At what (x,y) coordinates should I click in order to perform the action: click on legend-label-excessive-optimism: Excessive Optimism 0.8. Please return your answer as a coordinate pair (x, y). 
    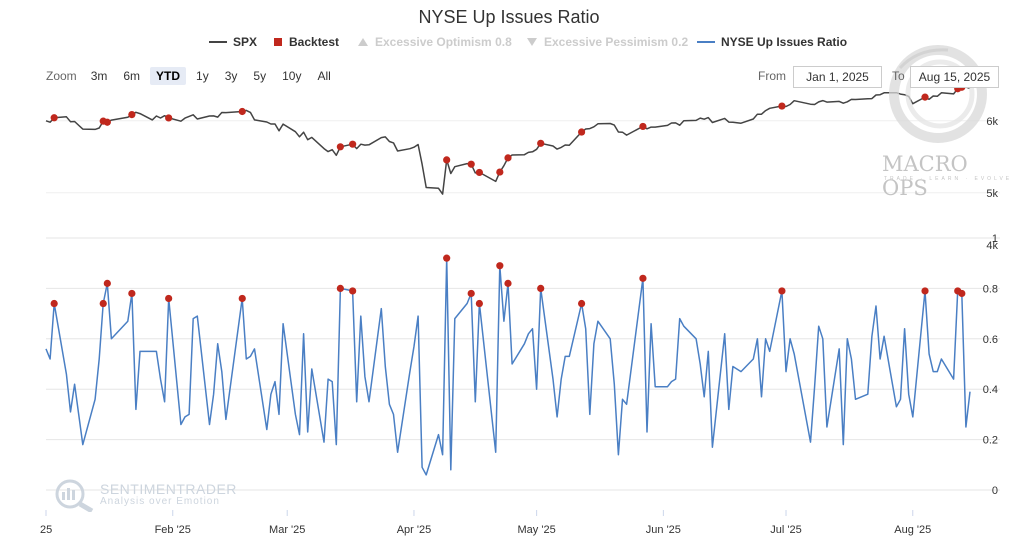
    Looking at the image, I should click on (443, 42).